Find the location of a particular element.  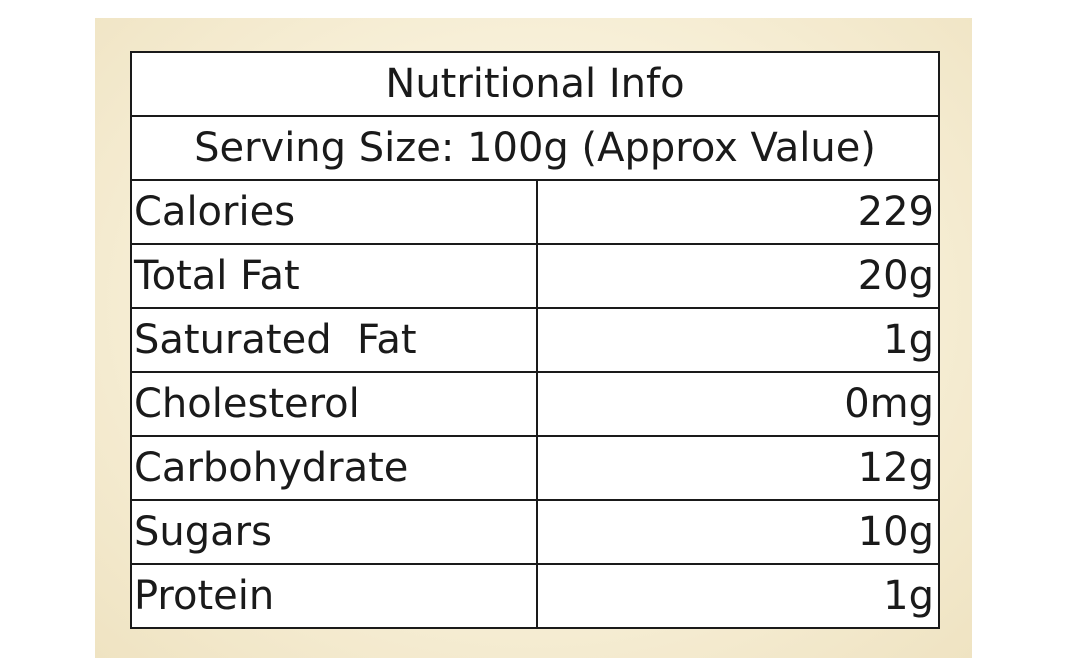

table-row: Total Fat 20g is located at coordinates (535, 276).